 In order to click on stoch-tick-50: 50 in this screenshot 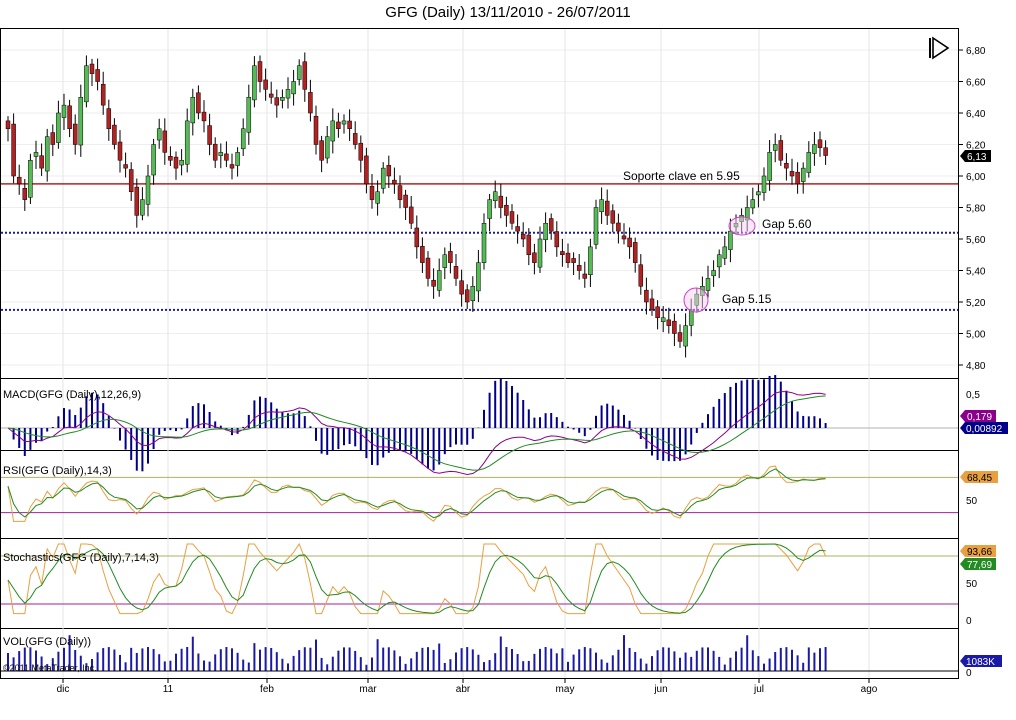, I will do `click(972, 584)`.